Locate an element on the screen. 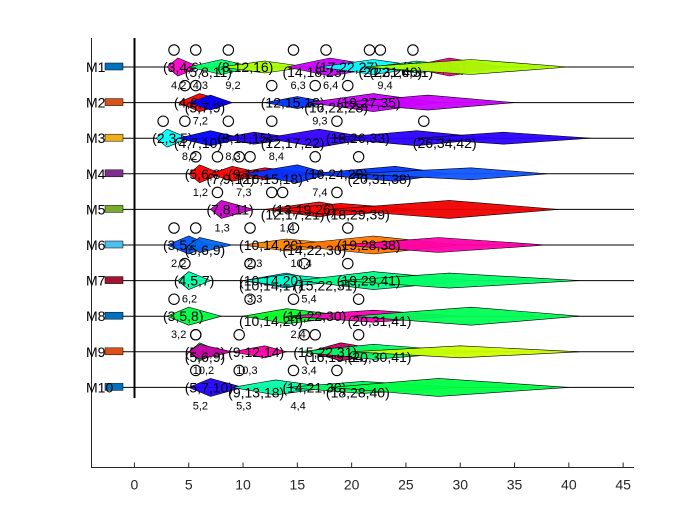 The height and width of the screenshot is (525, 700). operation-tuple-label: (12,17,22) is located at coordinates (293, 143).